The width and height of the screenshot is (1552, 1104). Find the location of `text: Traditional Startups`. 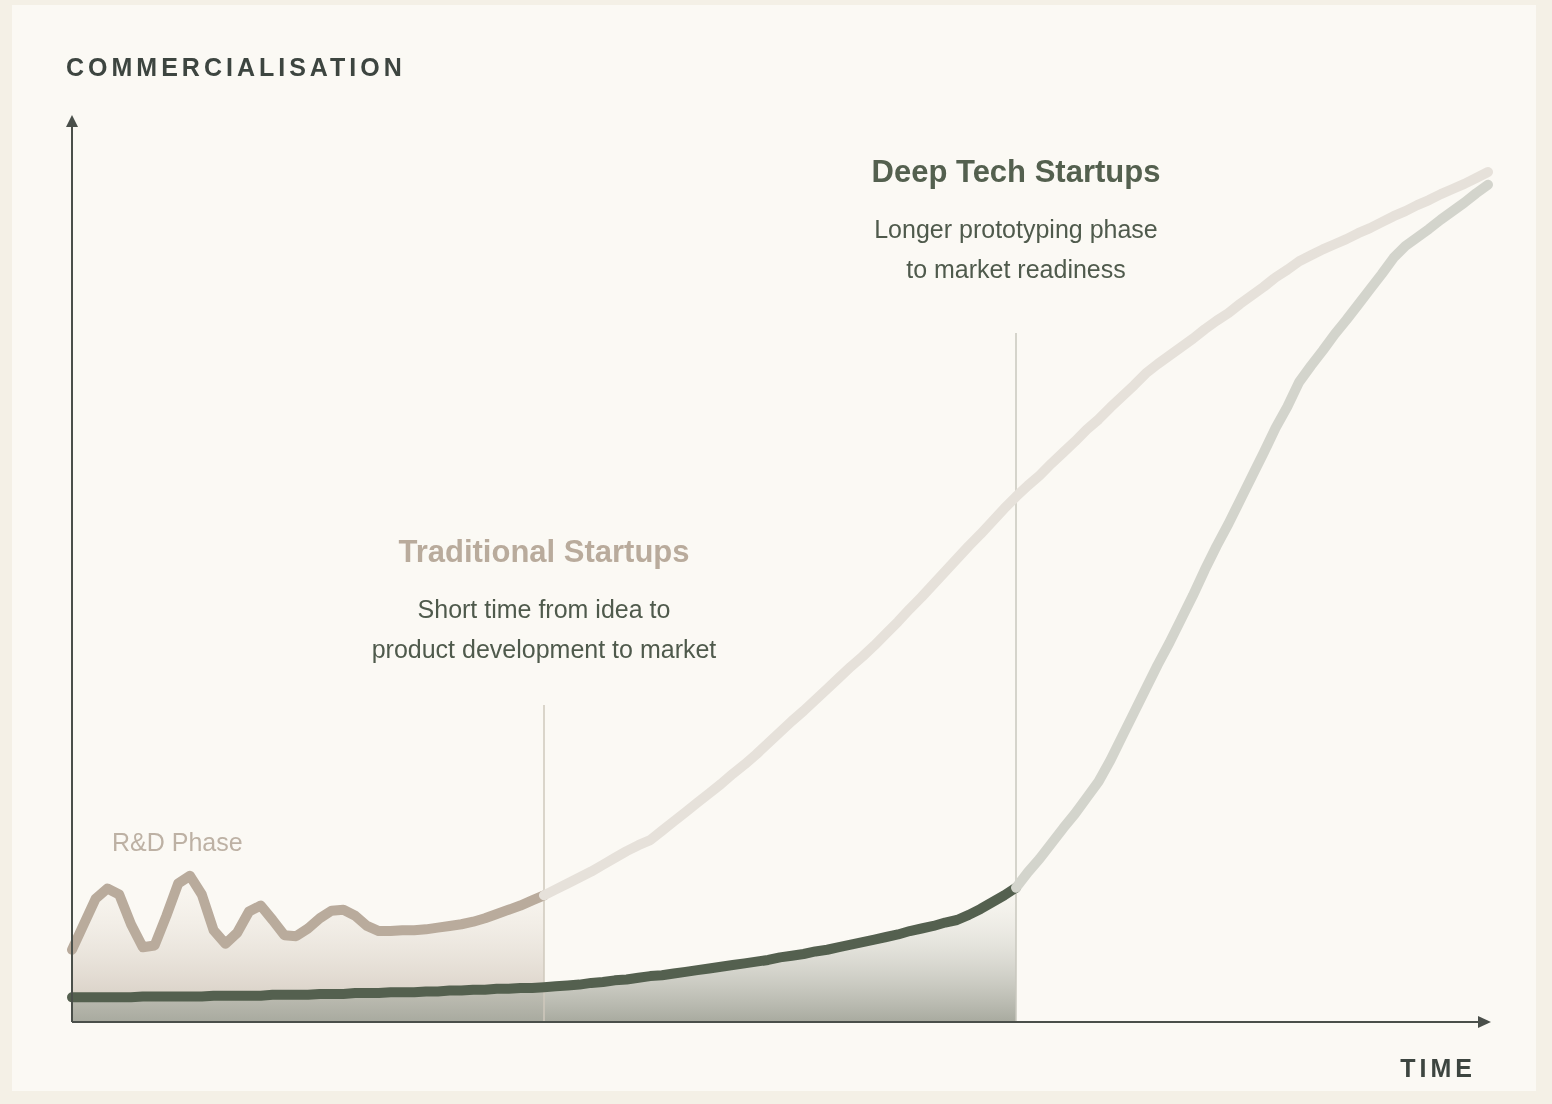

text: Traditional Startups is located at coordinates (544, 551).